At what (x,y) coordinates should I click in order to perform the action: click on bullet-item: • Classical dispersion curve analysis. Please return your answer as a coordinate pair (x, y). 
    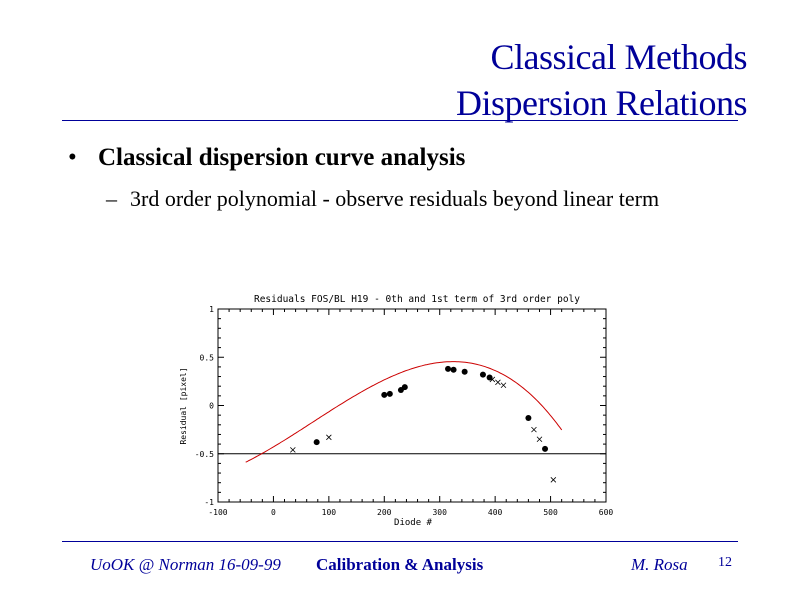
    Looking at the image, I should click on (266, 158).